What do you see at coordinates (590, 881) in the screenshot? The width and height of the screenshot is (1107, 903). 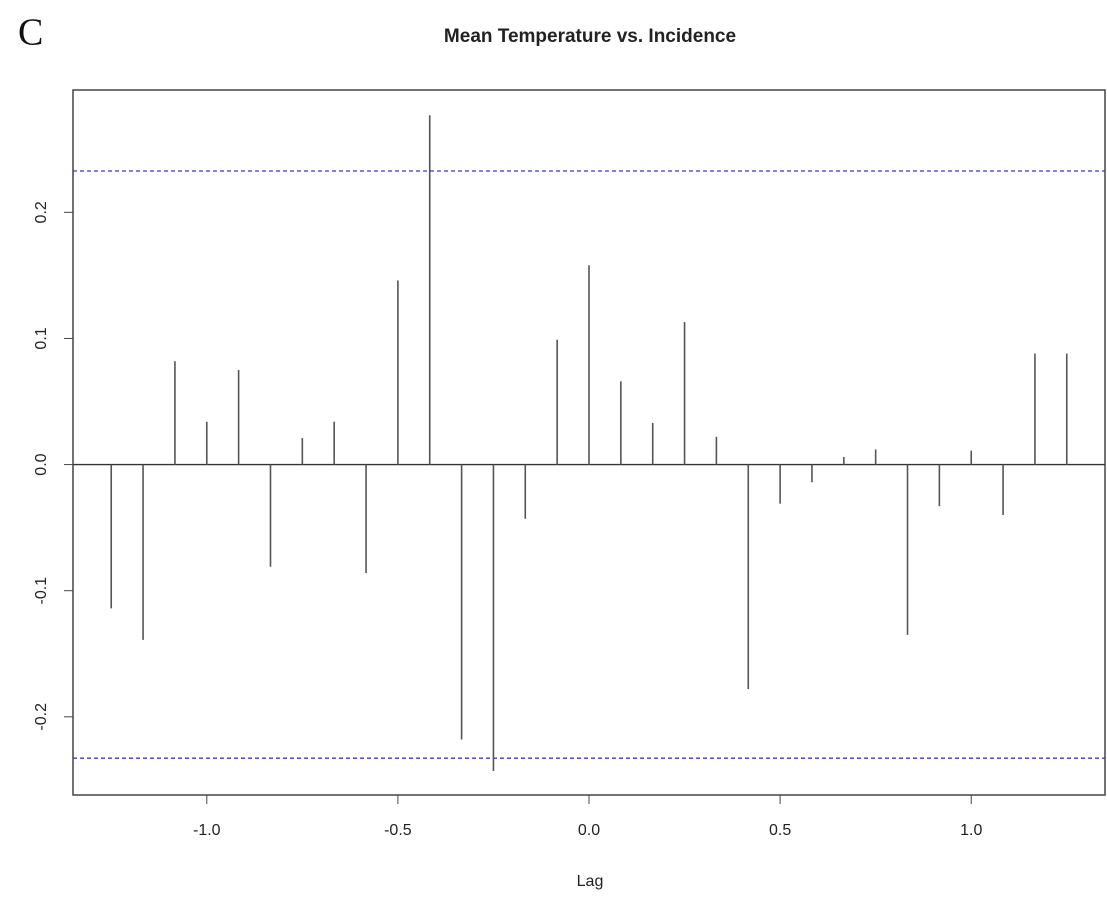 I see `x-axis-label: Lag` at bounding box center [590, 881].